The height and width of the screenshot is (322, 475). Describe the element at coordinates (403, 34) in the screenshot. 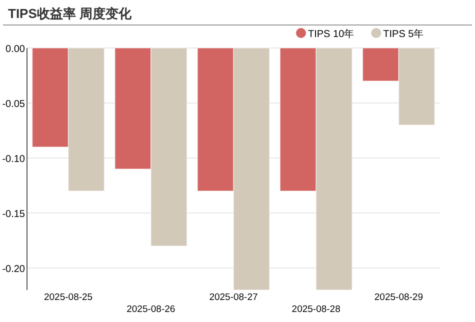

I see `legend-label: TIPS 5年` at that location.